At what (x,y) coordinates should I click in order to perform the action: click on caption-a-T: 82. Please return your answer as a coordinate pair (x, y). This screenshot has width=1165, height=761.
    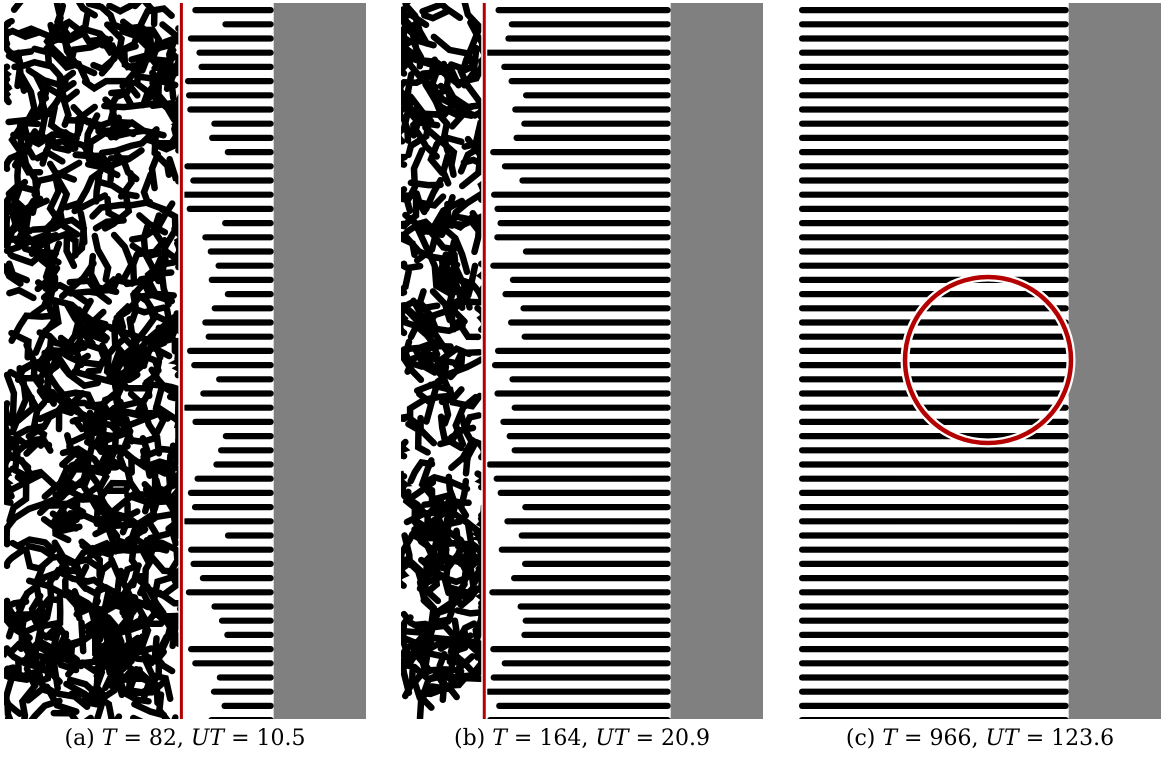
    Looking at the image, I should click on (162, 738).